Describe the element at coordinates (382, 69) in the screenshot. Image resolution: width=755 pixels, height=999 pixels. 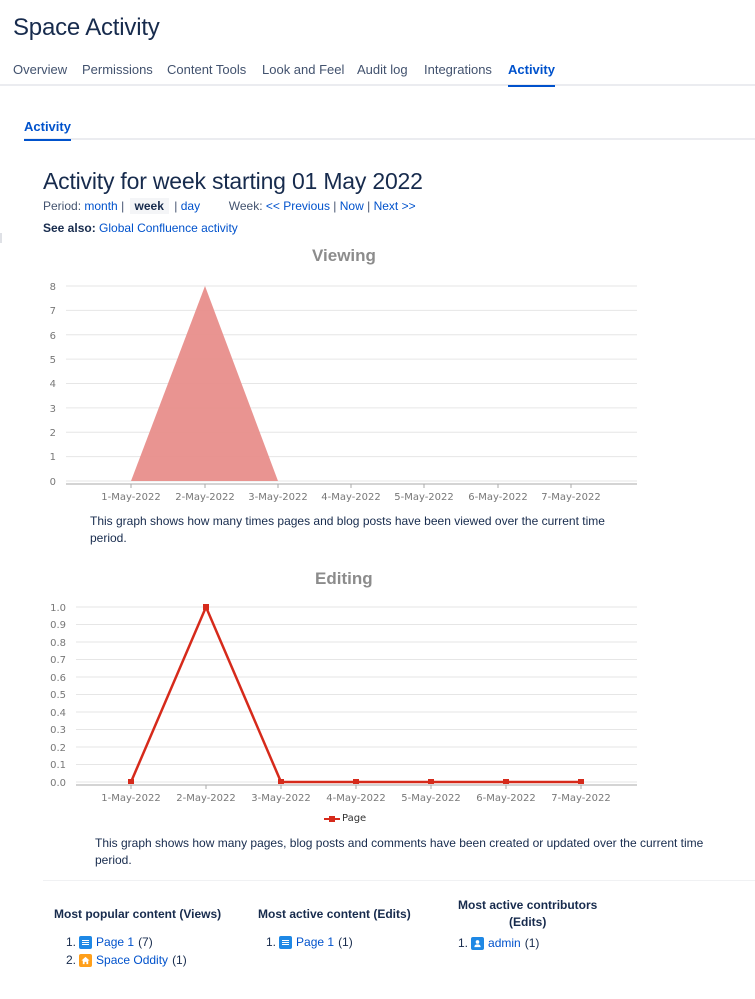
I see `tab-audit-log: Audit log` at that location.